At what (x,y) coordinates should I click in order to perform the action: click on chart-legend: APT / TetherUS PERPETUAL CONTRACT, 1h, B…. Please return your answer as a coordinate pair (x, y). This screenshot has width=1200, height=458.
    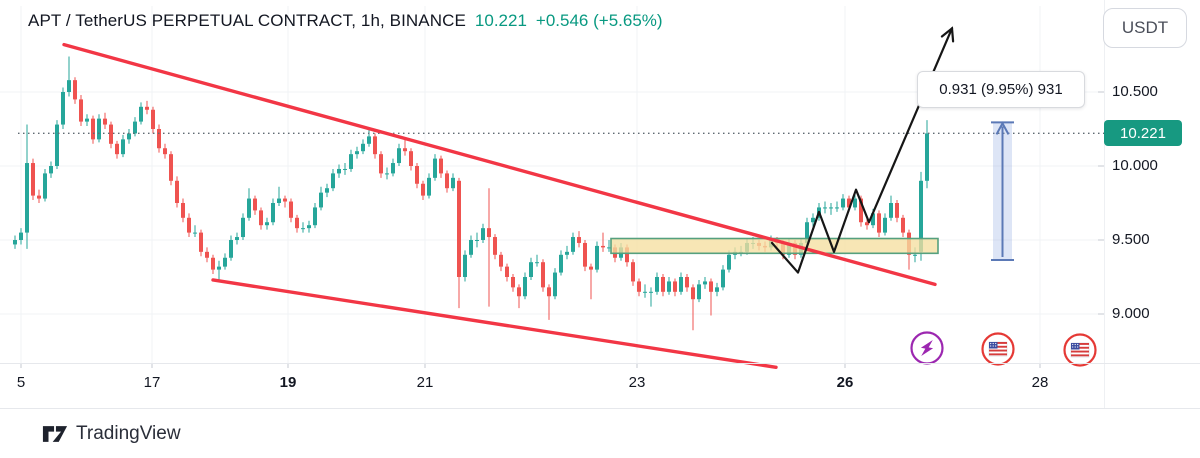
    Looking at the image, I should click on (345, 21).